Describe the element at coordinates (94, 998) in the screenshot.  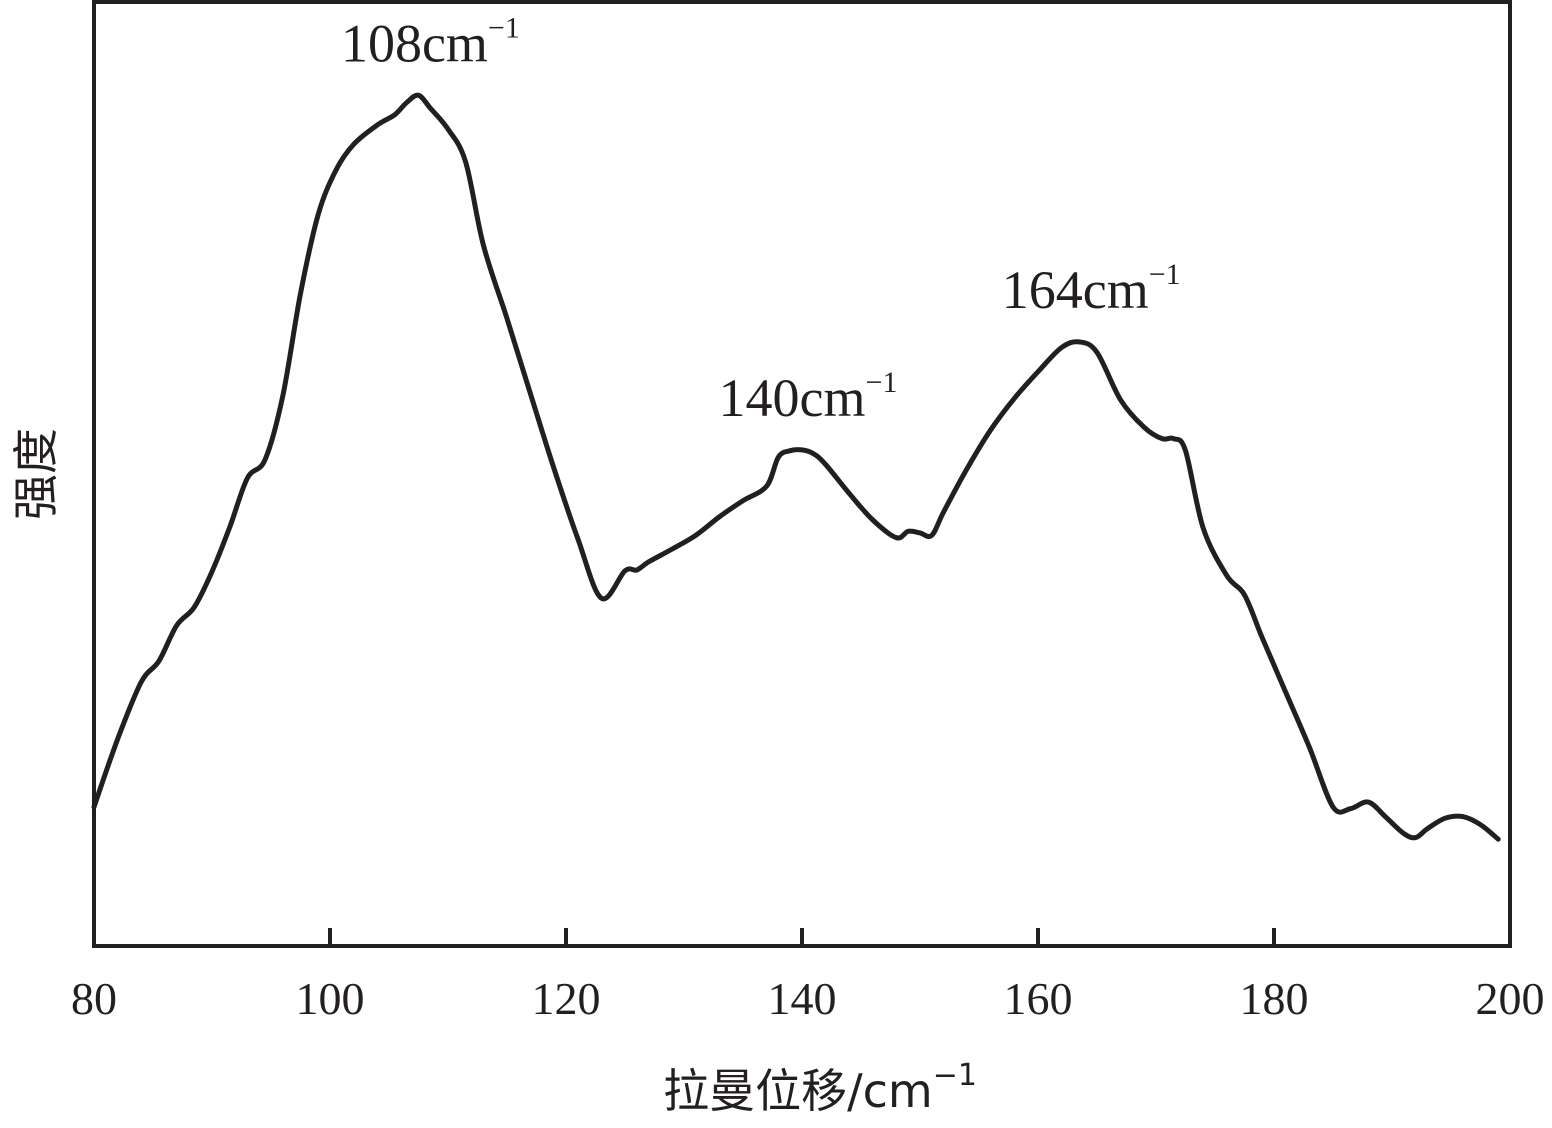
I see `x-tick-label: 80` at that location.